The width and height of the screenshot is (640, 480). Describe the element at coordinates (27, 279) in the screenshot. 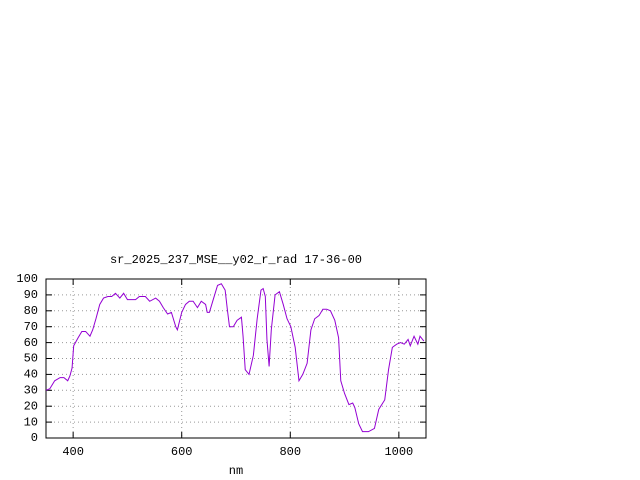

I see `y-tick-label: 100` at that location.